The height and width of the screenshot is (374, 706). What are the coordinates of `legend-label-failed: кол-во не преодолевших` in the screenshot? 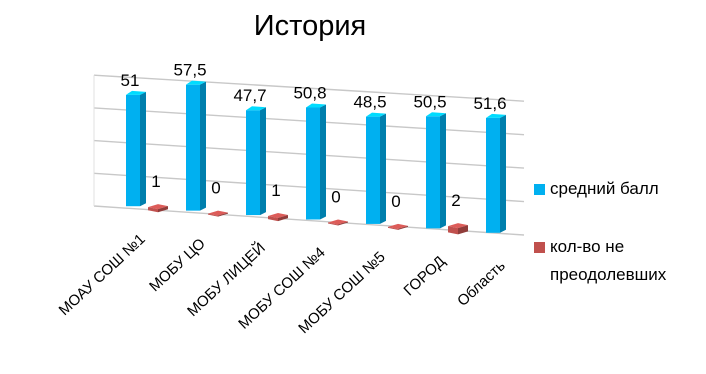 It's located at (608, 260).